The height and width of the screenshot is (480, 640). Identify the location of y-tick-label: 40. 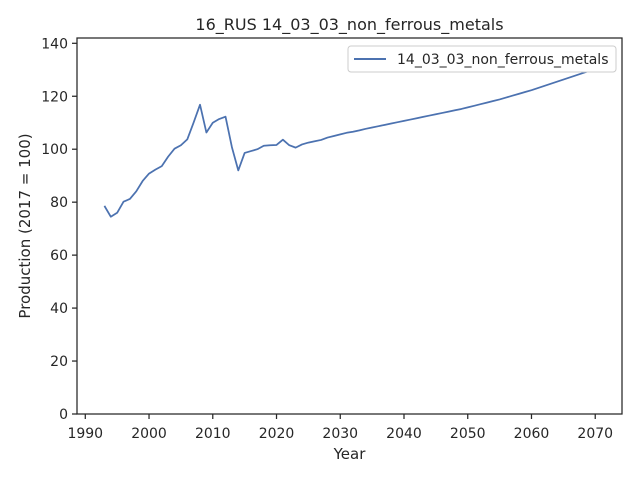
(59, 309).